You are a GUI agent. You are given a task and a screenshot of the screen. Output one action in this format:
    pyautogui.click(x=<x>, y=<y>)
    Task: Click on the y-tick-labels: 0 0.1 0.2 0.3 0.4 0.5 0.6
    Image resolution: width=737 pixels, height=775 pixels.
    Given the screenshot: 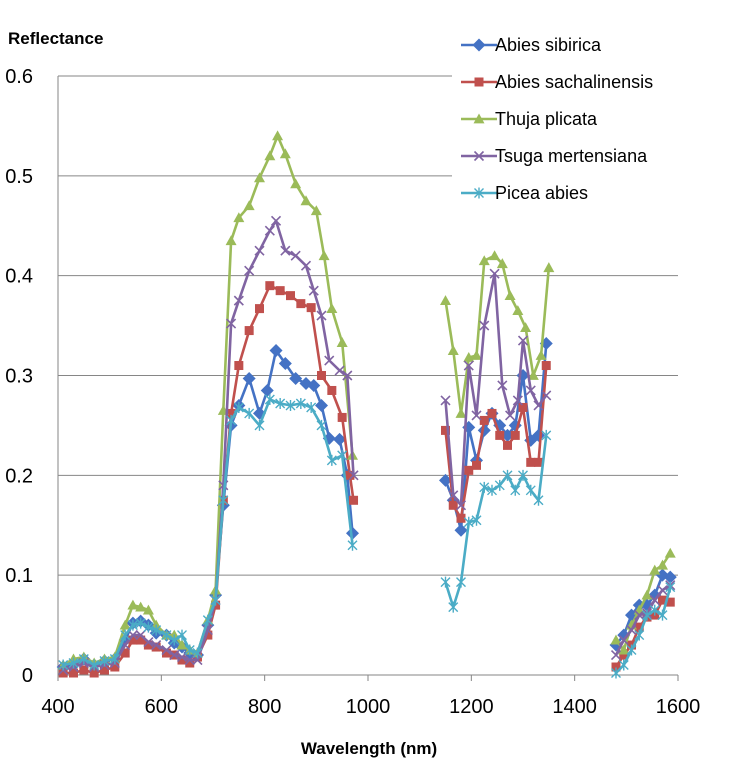 What is the action you would take?
    pyautogui.click(x=19, y=376)
    